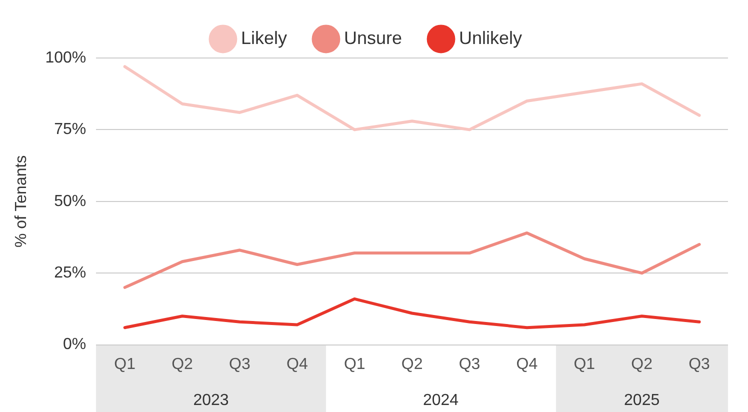 The image size is (748, 412). What do you see at coordinates (642, 401) in the screenshot?
I see `text: 2025` at bounding box center [642, 401].